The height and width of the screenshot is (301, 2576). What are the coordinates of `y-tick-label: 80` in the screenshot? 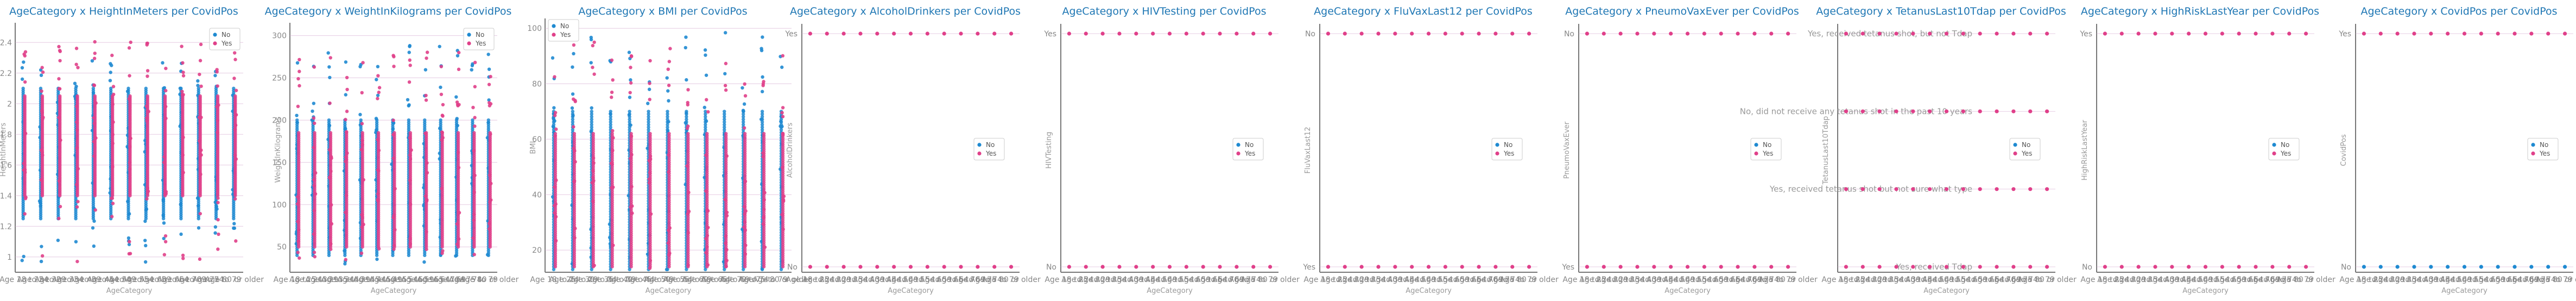 It's located at (537, 84).